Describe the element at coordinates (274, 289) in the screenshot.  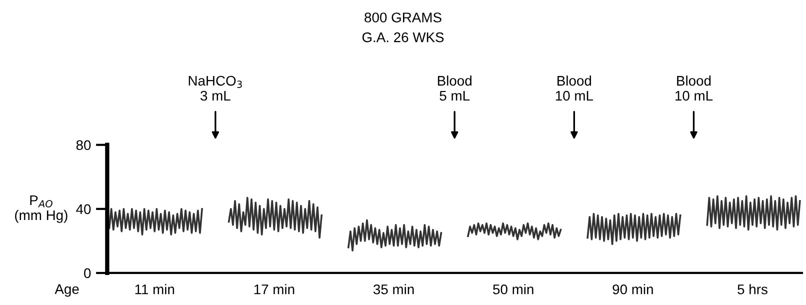
I see `x-tick-label: 17 min` at that location.